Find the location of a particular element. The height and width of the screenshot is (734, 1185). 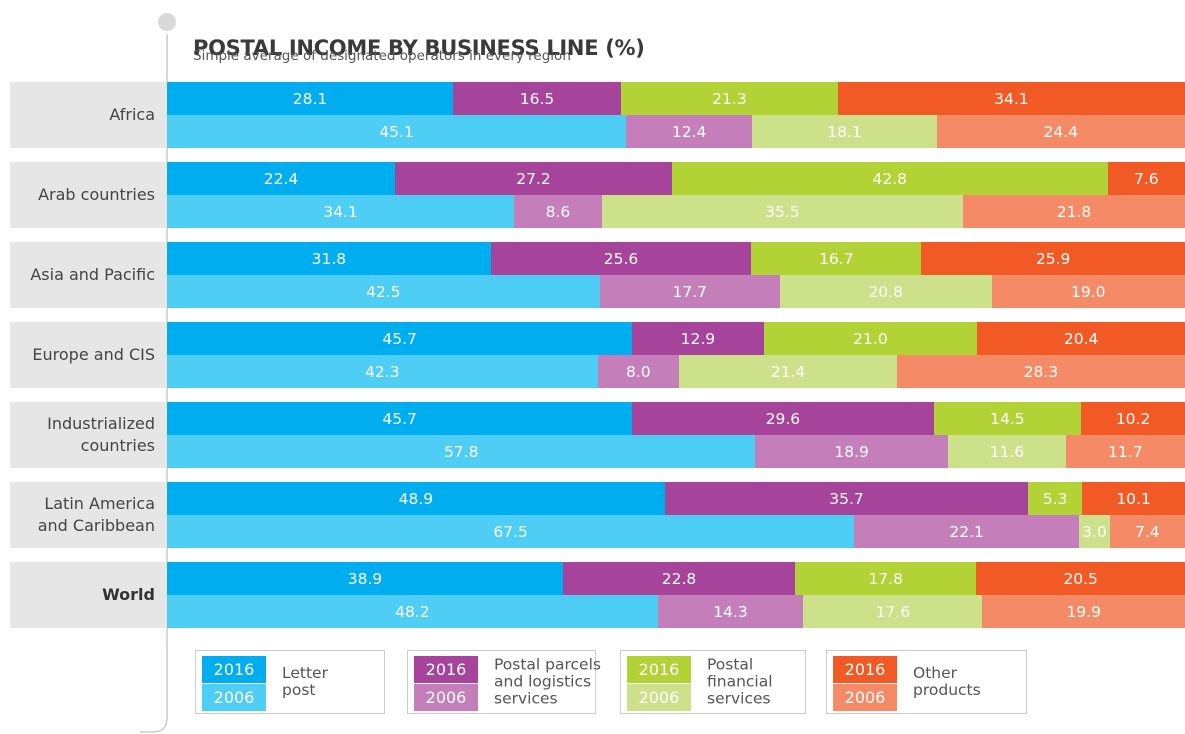

legend-item: 2016 2006 Postal financial services is located at coordinates (713, 682).